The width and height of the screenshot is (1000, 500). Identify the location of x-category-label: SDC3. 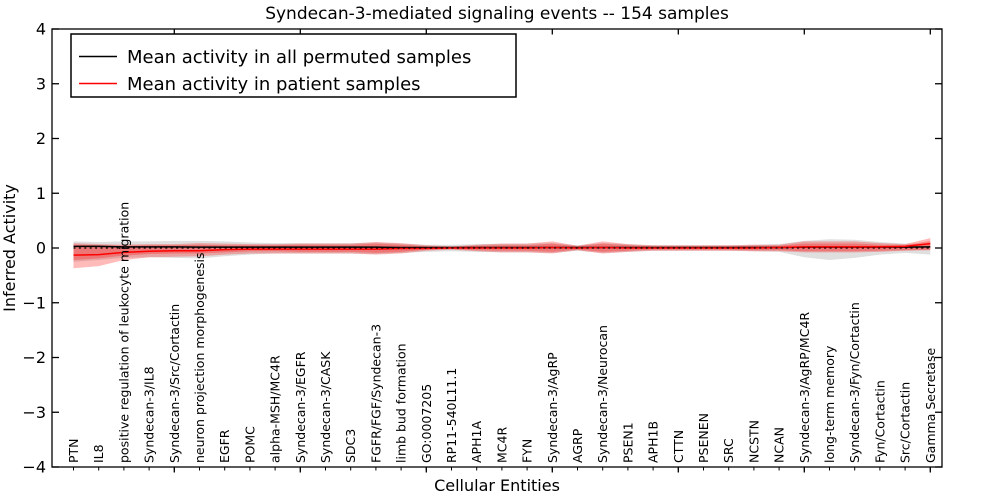
(350, 446).